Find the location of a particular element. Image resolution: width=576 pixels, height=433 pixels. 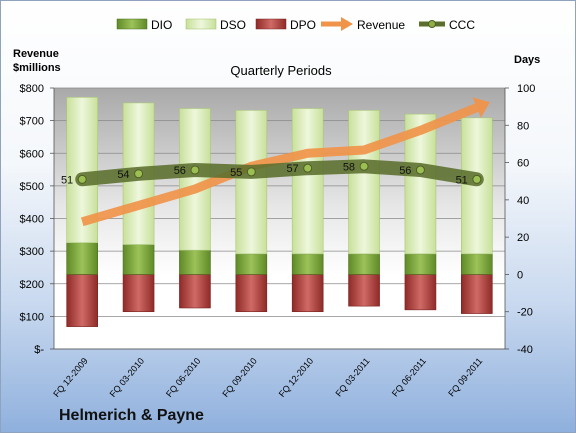

revenue-arrowhead is located at coordinates (481, 107).